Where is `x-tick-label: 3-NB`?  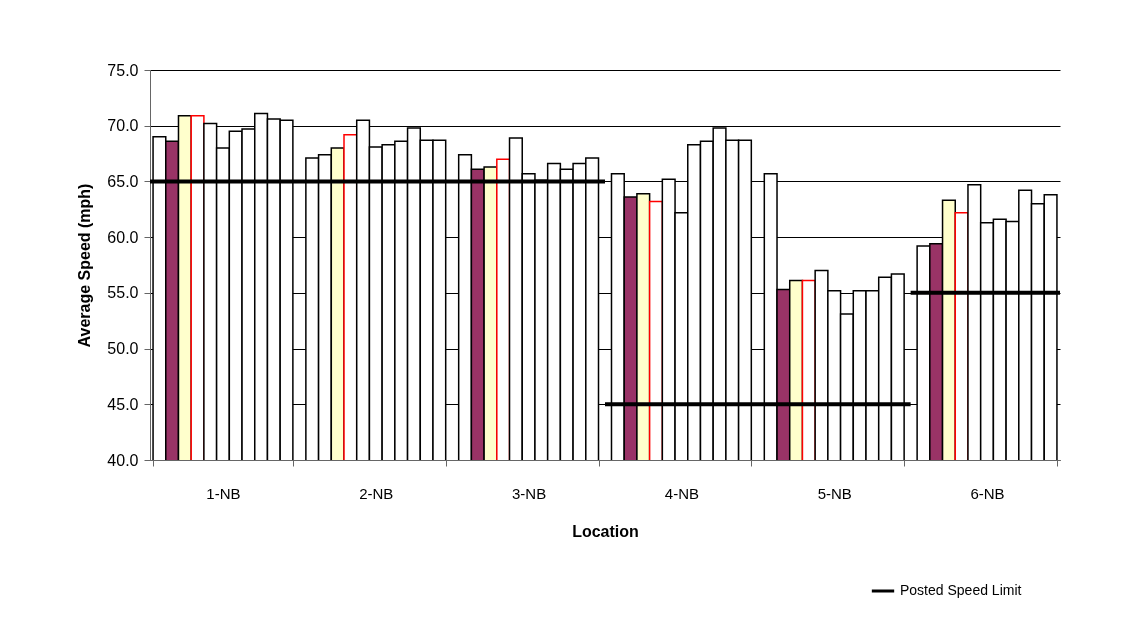
x-tick-label: 3-NB is located at coordinates (529, 493).